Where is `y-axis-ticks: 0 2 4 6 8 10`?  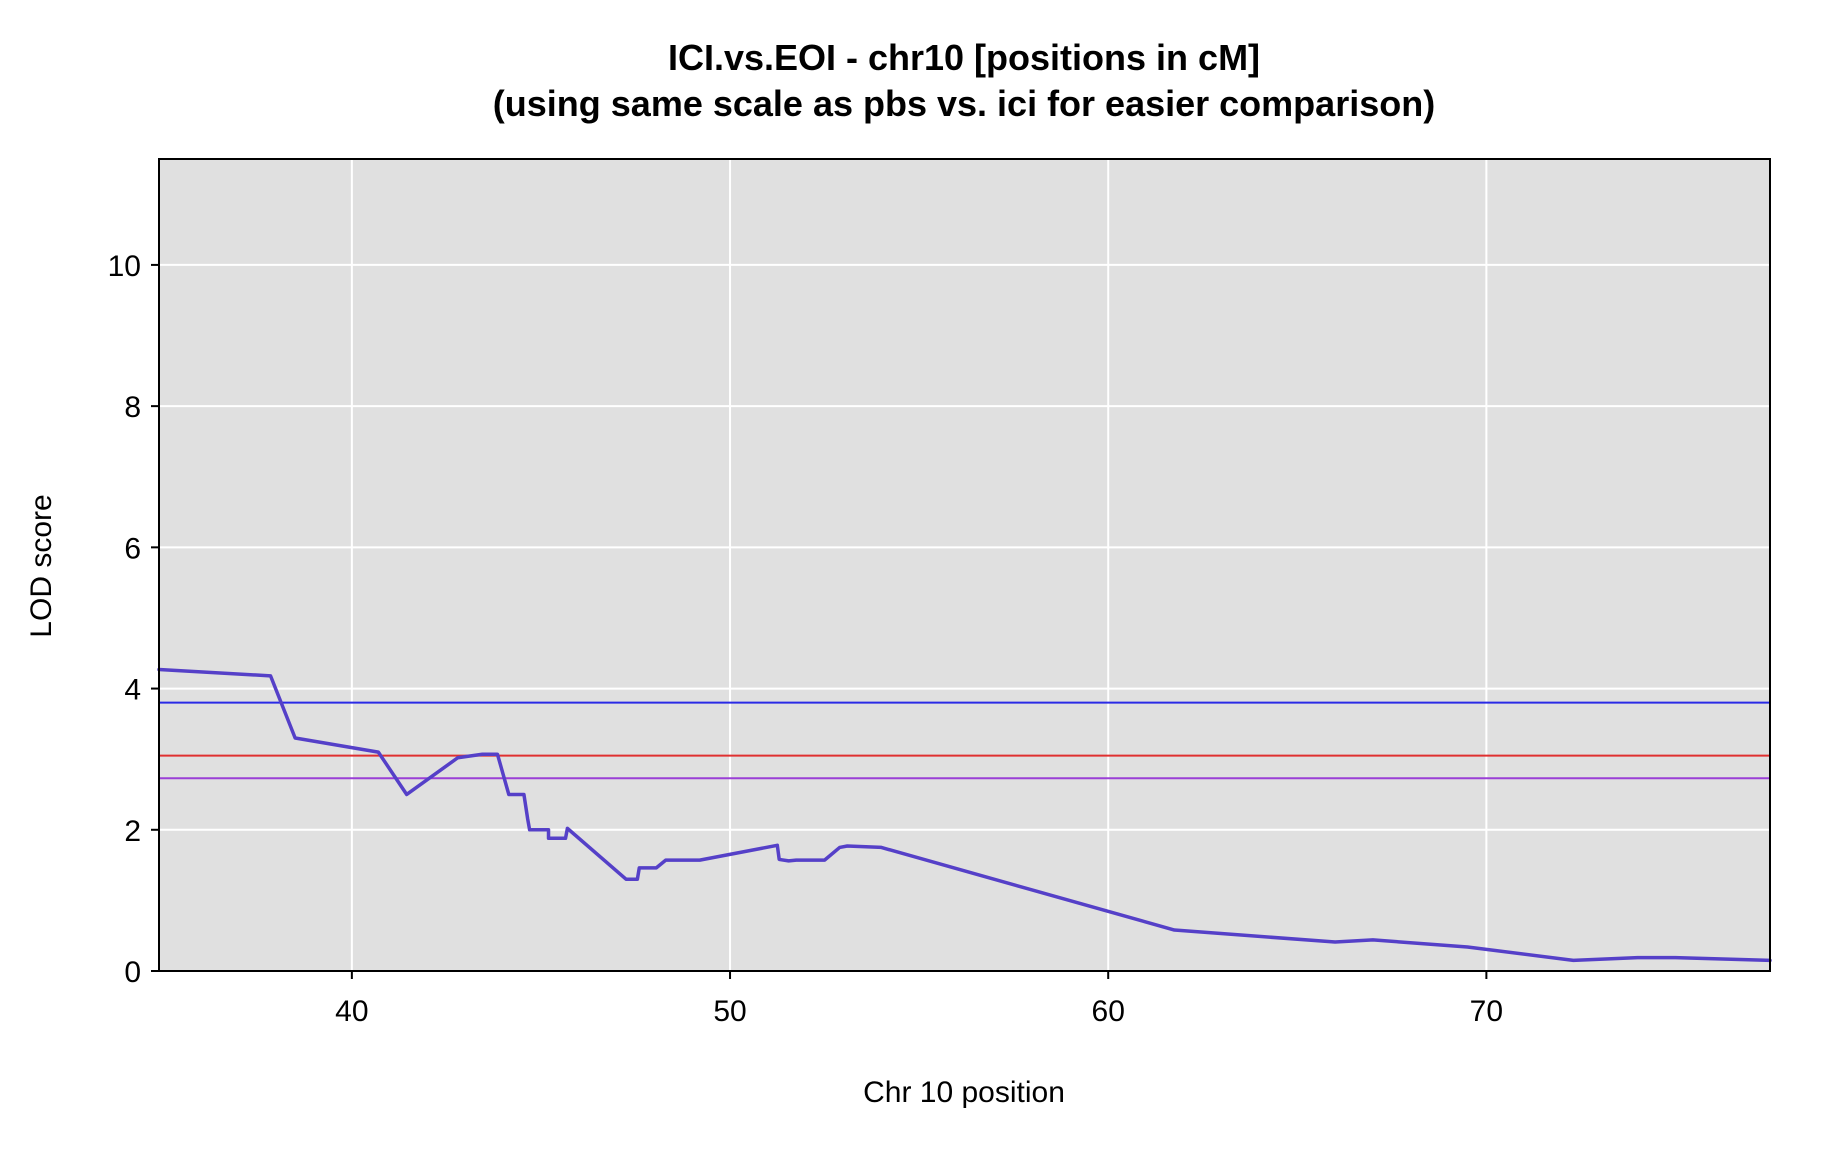
y-axis-ticks: 0 2 4 6 8 10 is located at coordinates (133, 619).